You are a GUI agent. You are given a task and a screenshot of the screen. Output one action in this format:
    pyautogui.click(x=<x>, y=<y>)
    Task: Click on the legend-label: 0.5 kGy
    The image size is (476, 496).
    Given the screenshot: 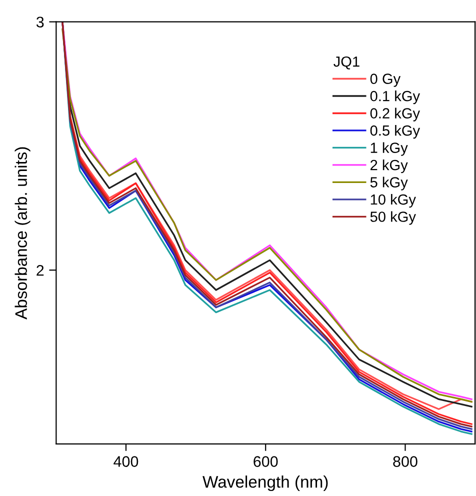 What is the action you would take?
    pyautogui.click(x=395, y=132)
    